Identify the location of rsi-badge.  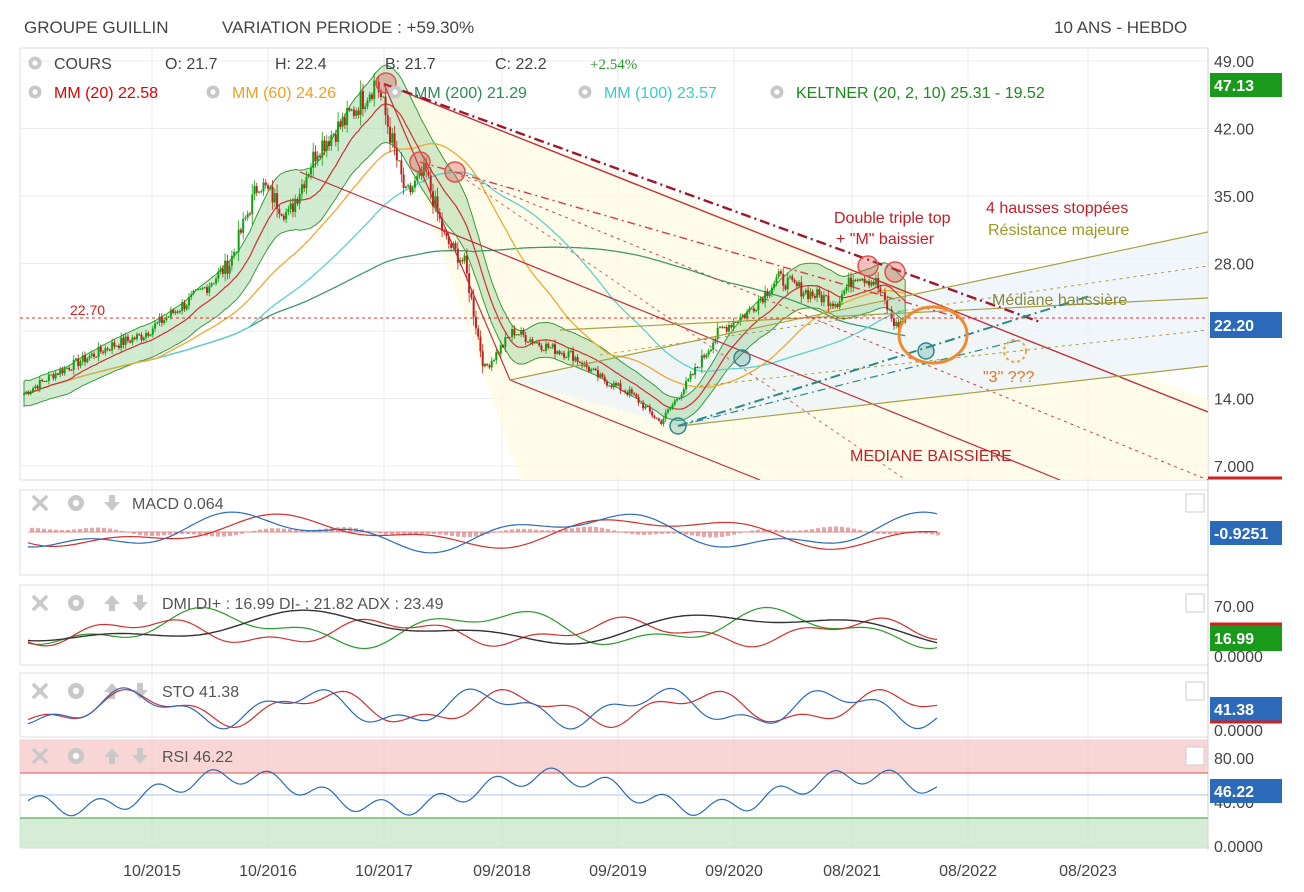
(1246, 791).